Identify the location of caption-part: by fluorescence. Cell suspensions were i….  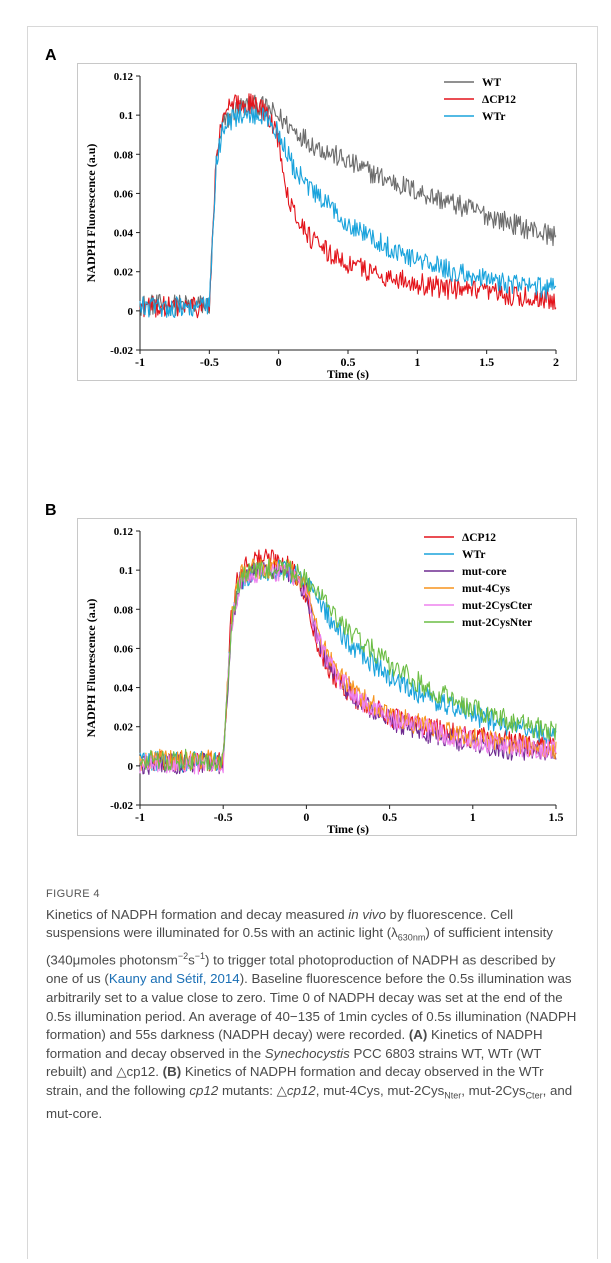
(280, 923).